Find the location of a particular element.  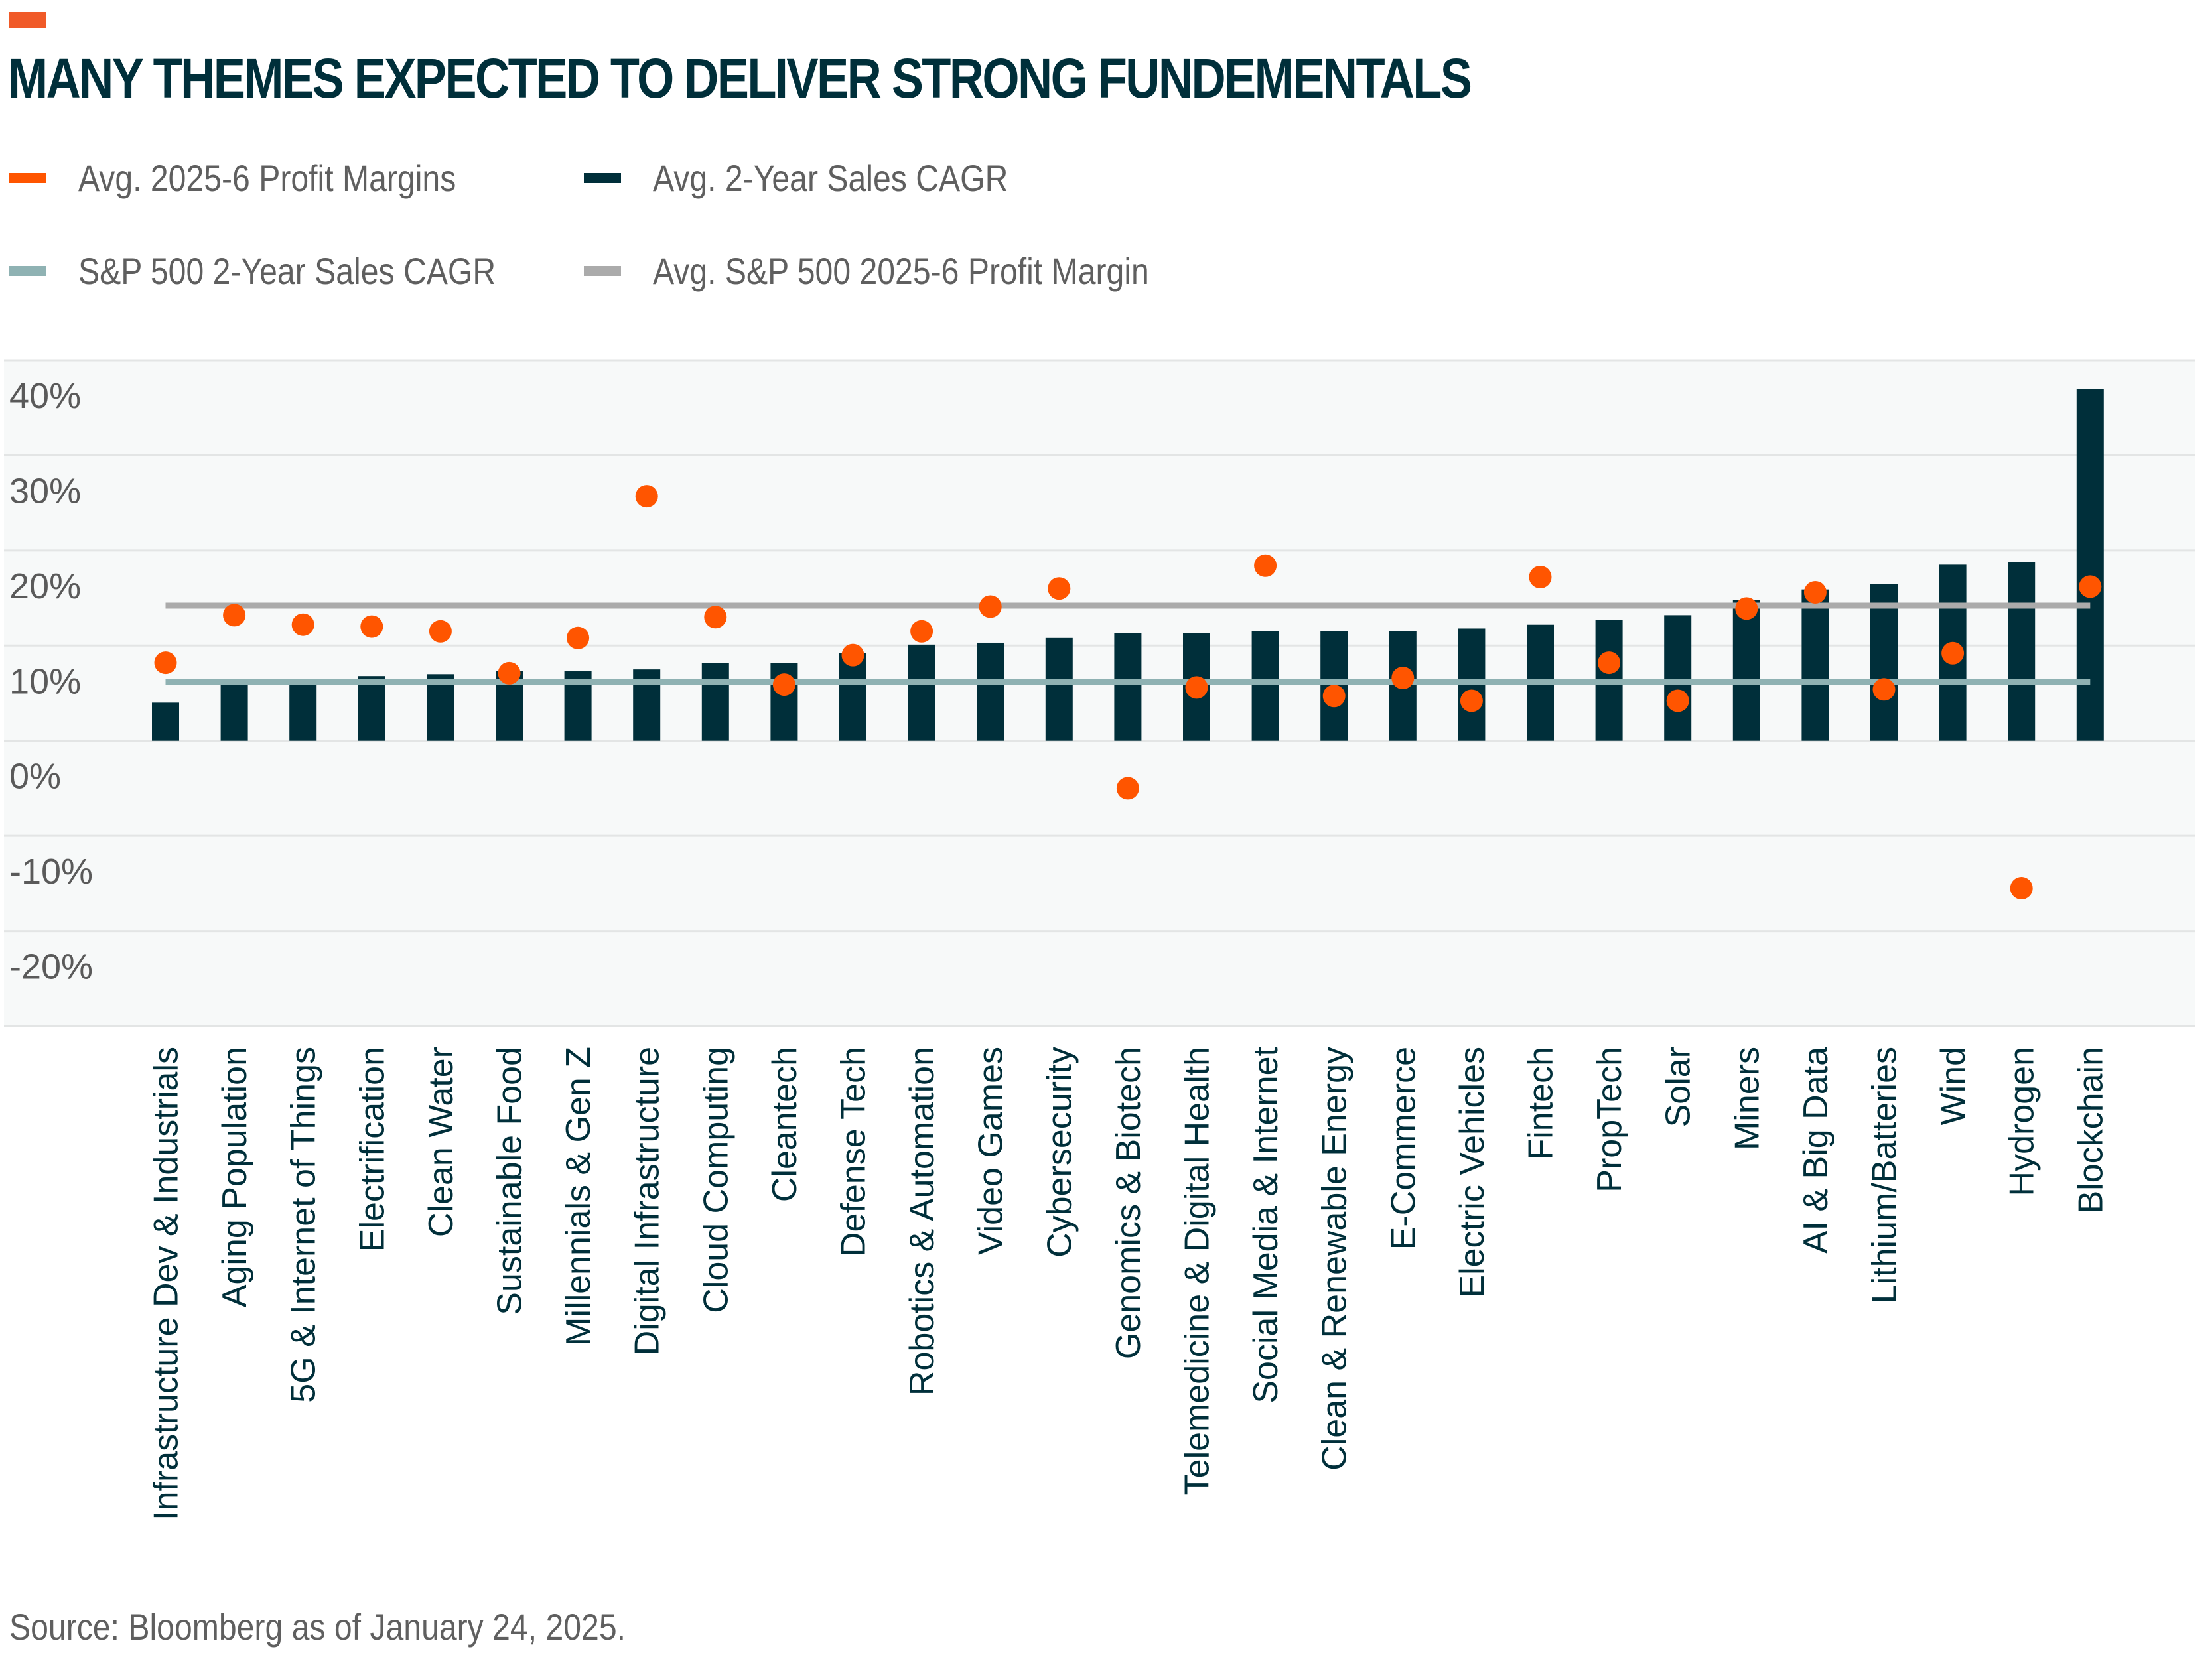

legend-label: S&P 500 2-Year Sales CAGR is located at coordinates (287, 271).